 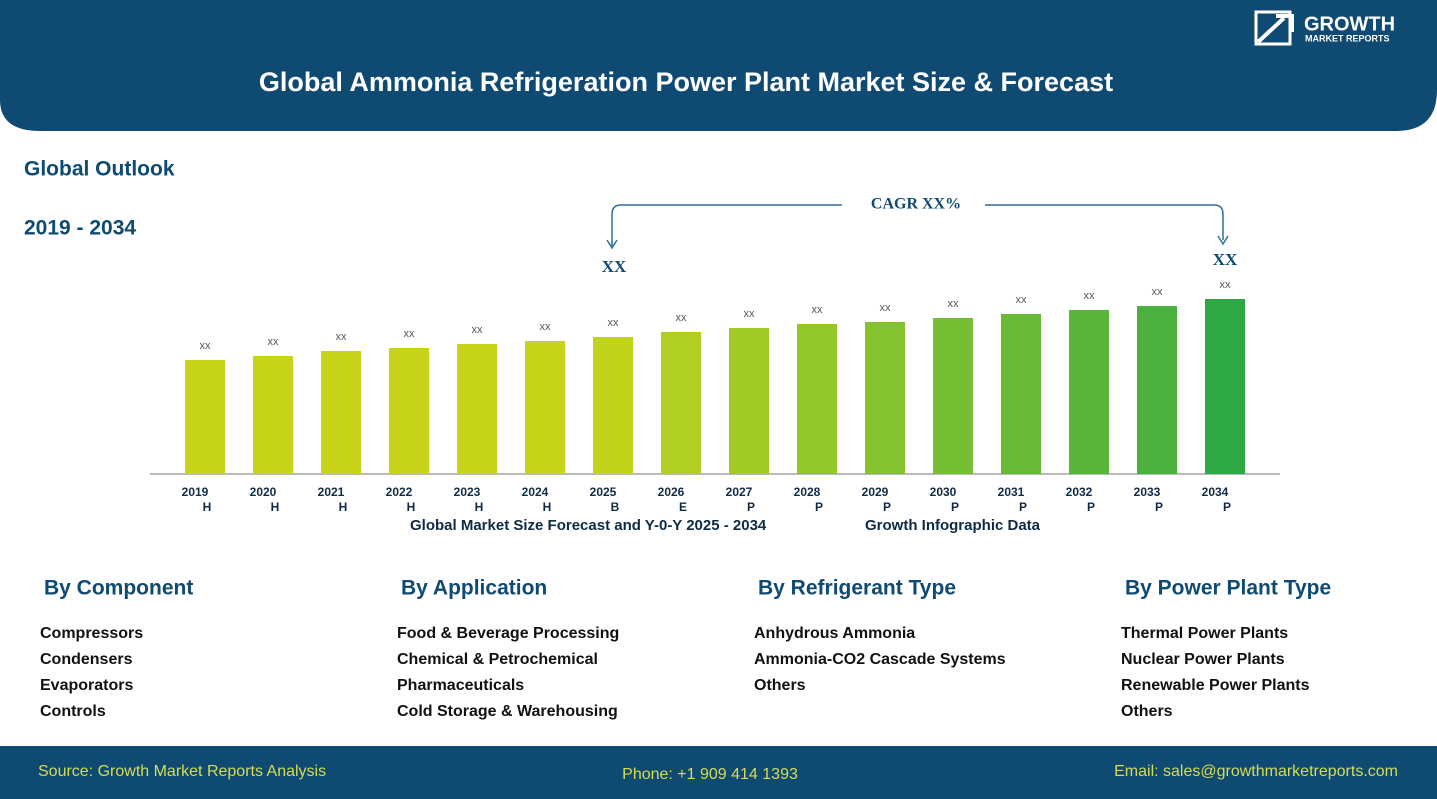 What do you see at coordinates (1225, 259) in the screenshot?
I see `end-label: XX` at bounding box center [1225, 259].